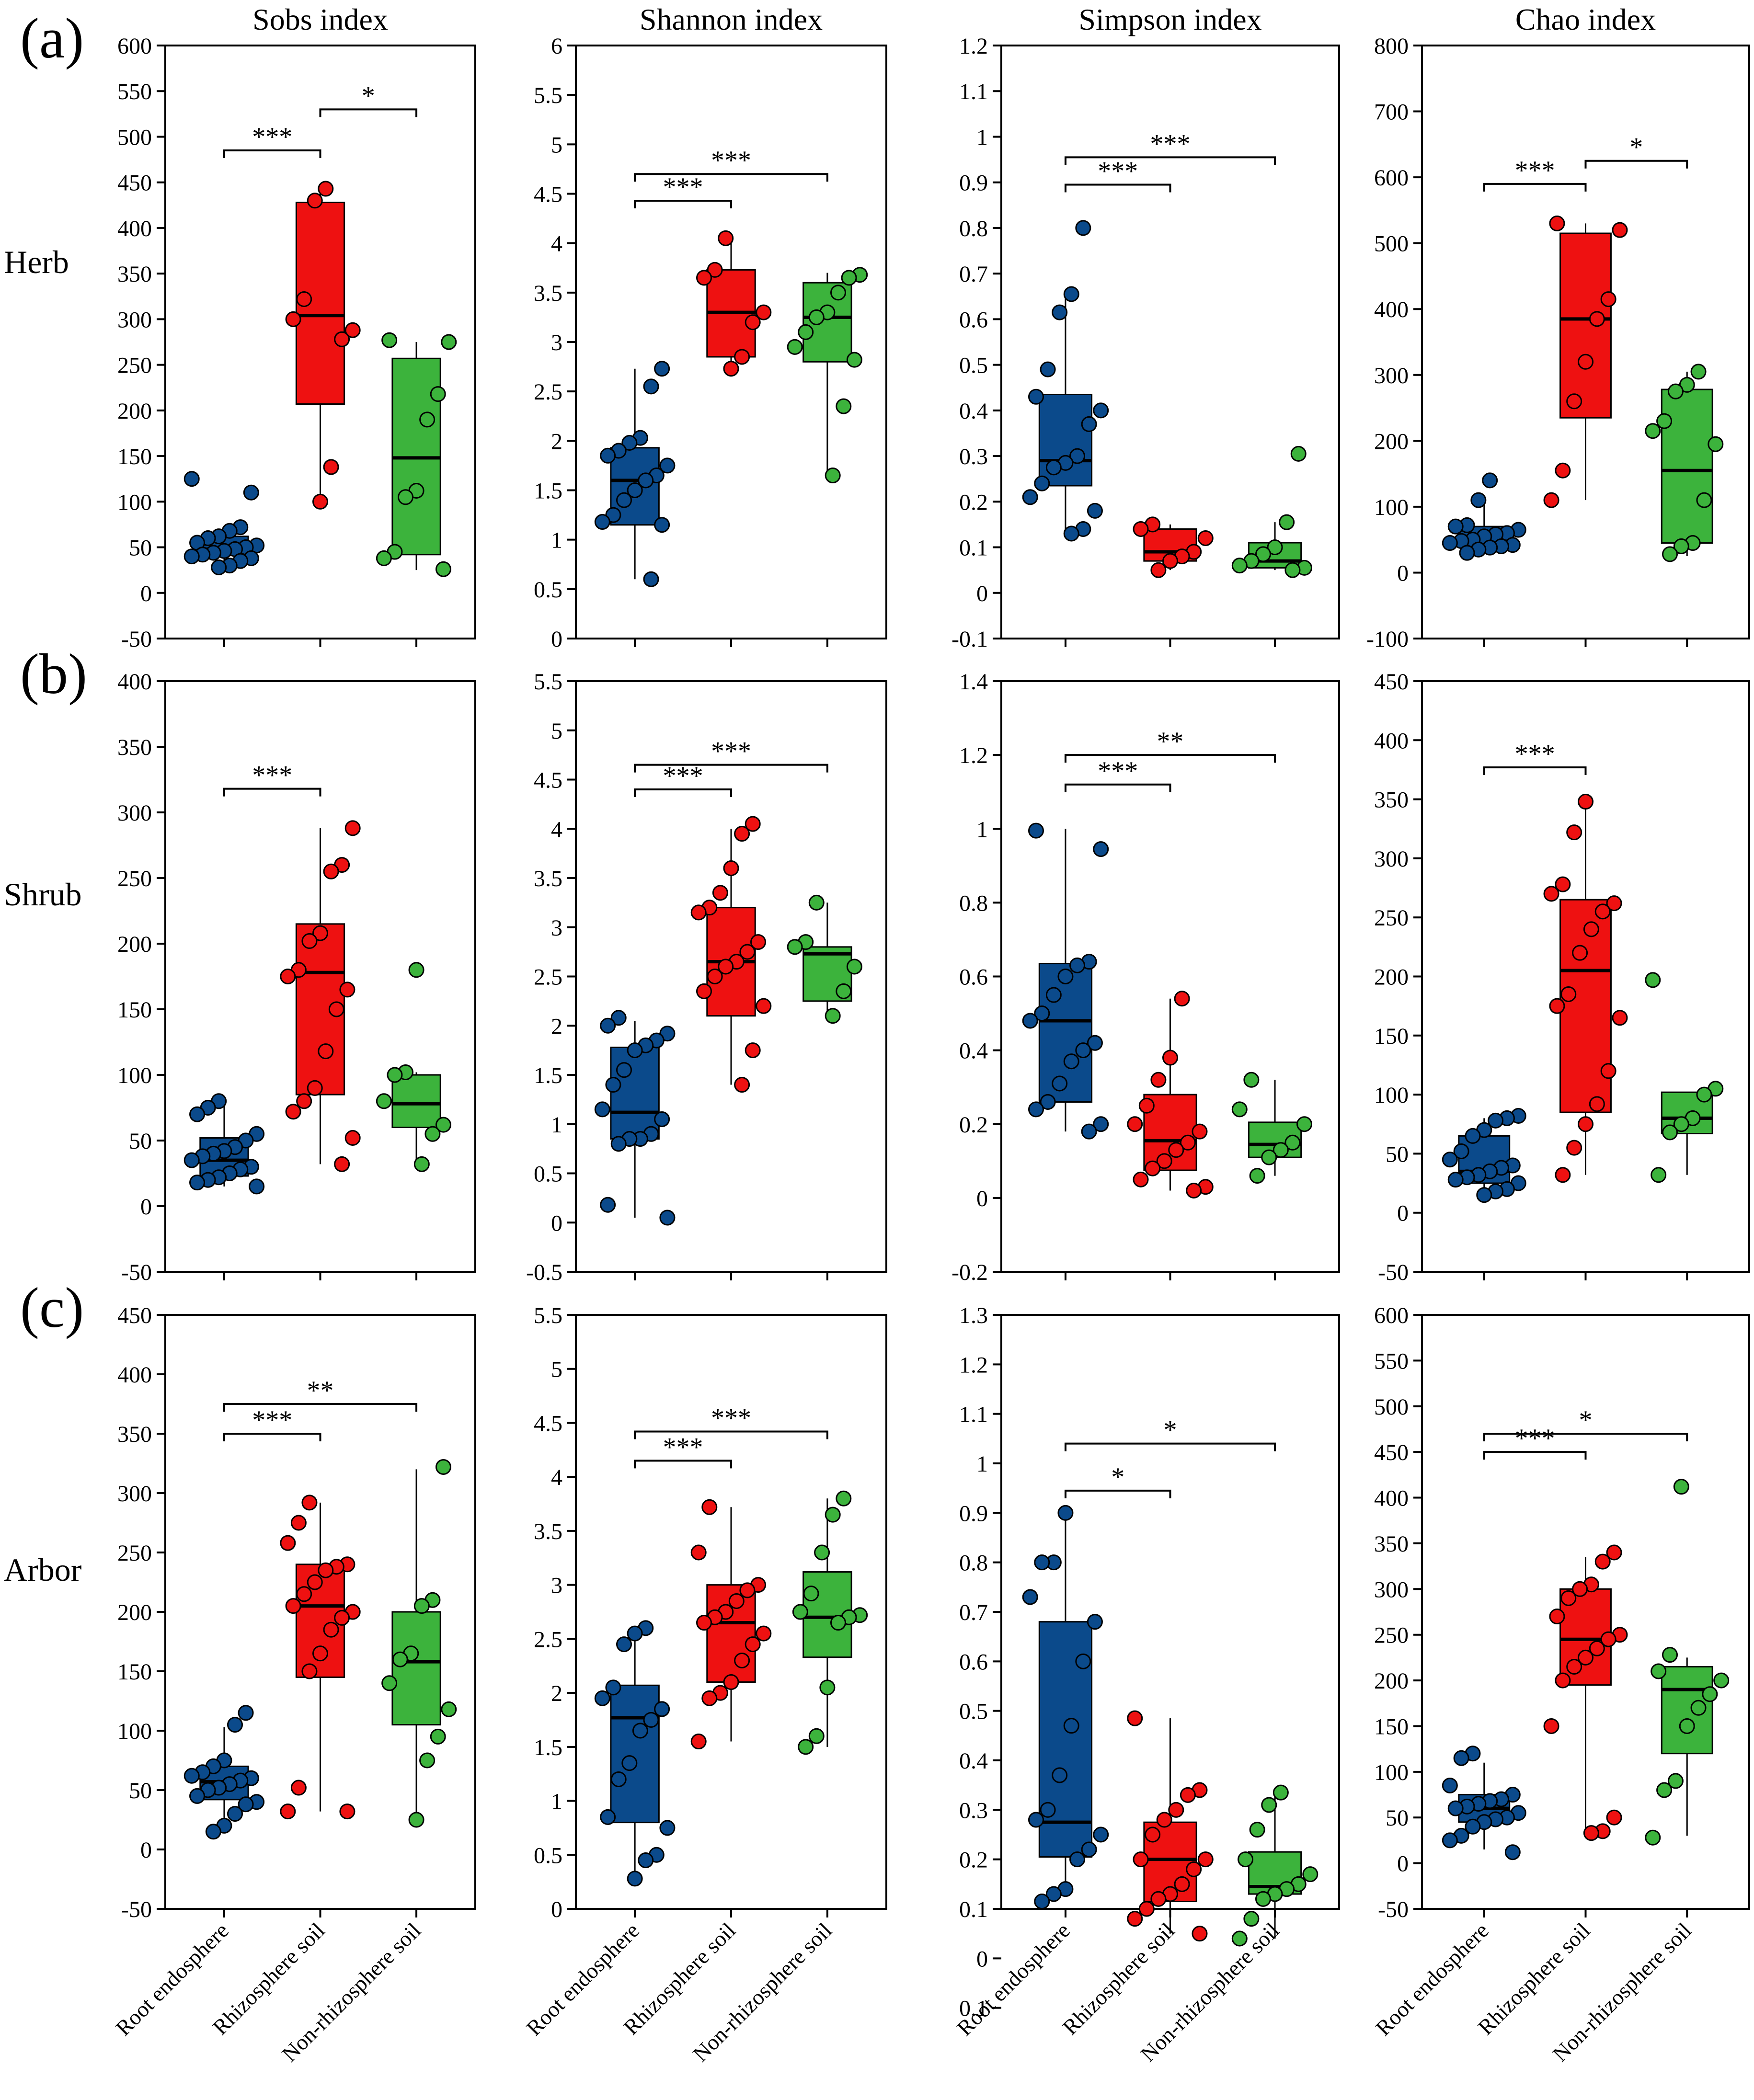 This screenshot has width=1754, height=2100. Describe the element at coordinates (710, 343) in the screenshot. I see `chart-panel: 0 0.5 1 1.5 2 2.5 3 3.5 4 4.5 5 5.5 6 *** ***` at that location.